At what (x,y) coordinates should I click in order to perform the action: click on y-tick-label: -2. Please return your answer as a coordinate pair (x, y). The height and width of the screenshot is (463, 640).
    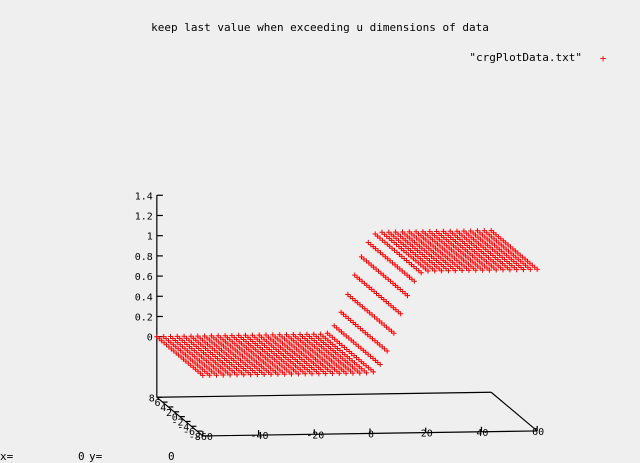
    Looking at the image, I should click on (178, 422).